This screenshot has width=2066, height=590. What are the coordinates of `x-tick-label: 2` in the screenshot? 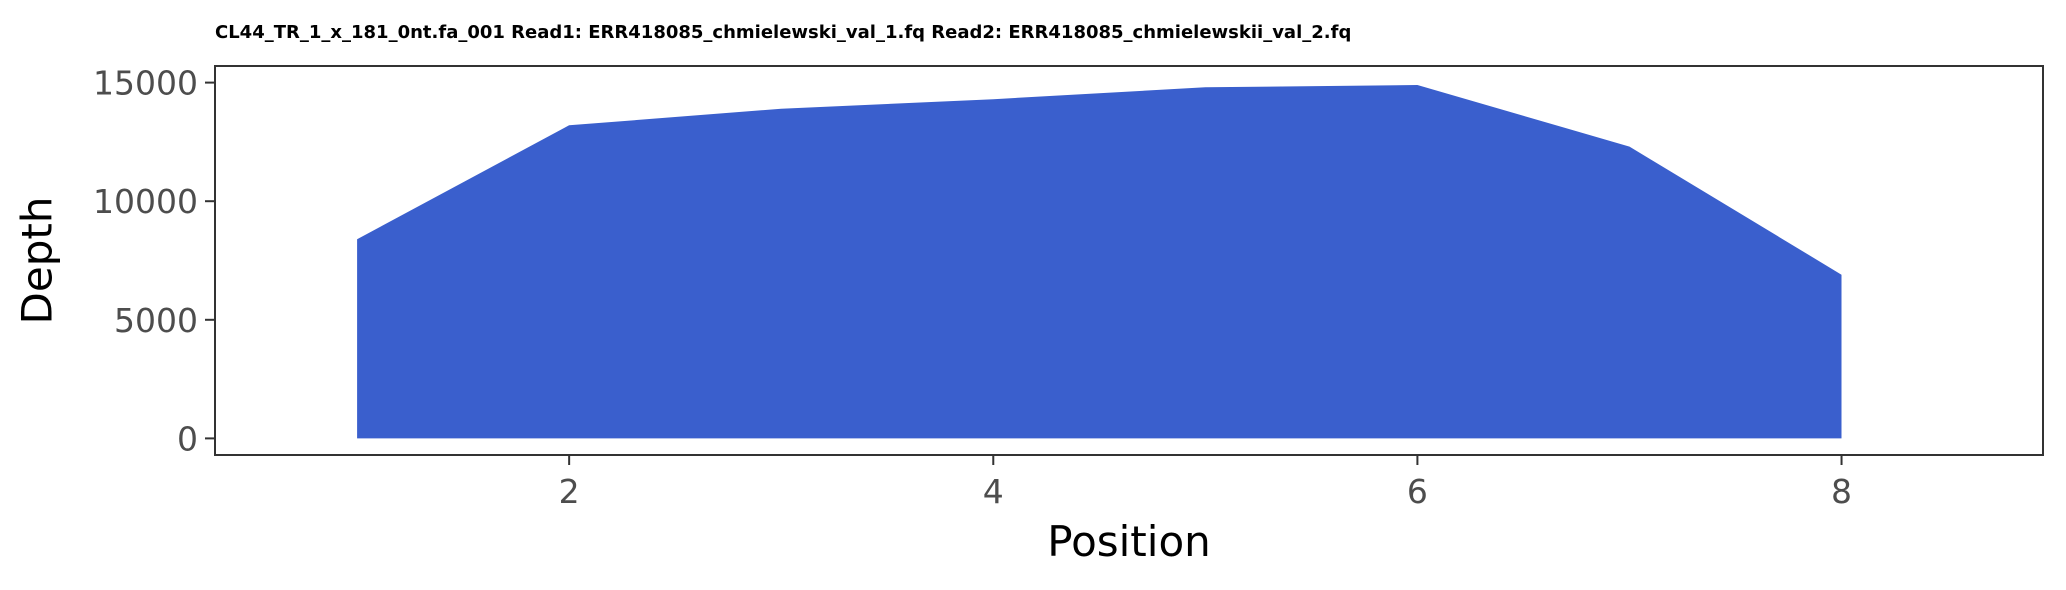 It's located at (569, 491).